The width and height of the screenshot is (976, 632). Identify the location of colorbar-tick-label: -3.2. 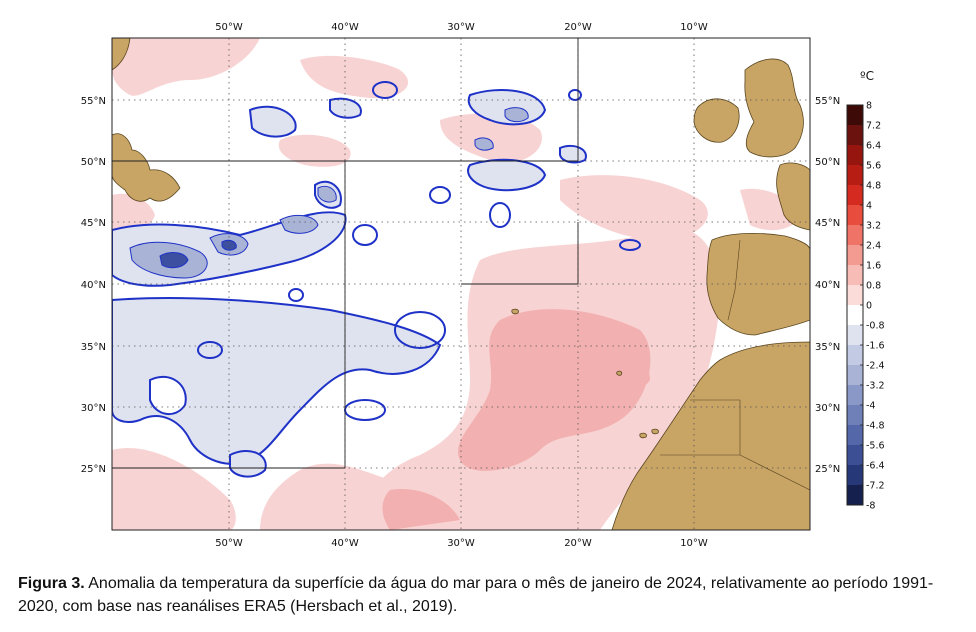
(875, 386).